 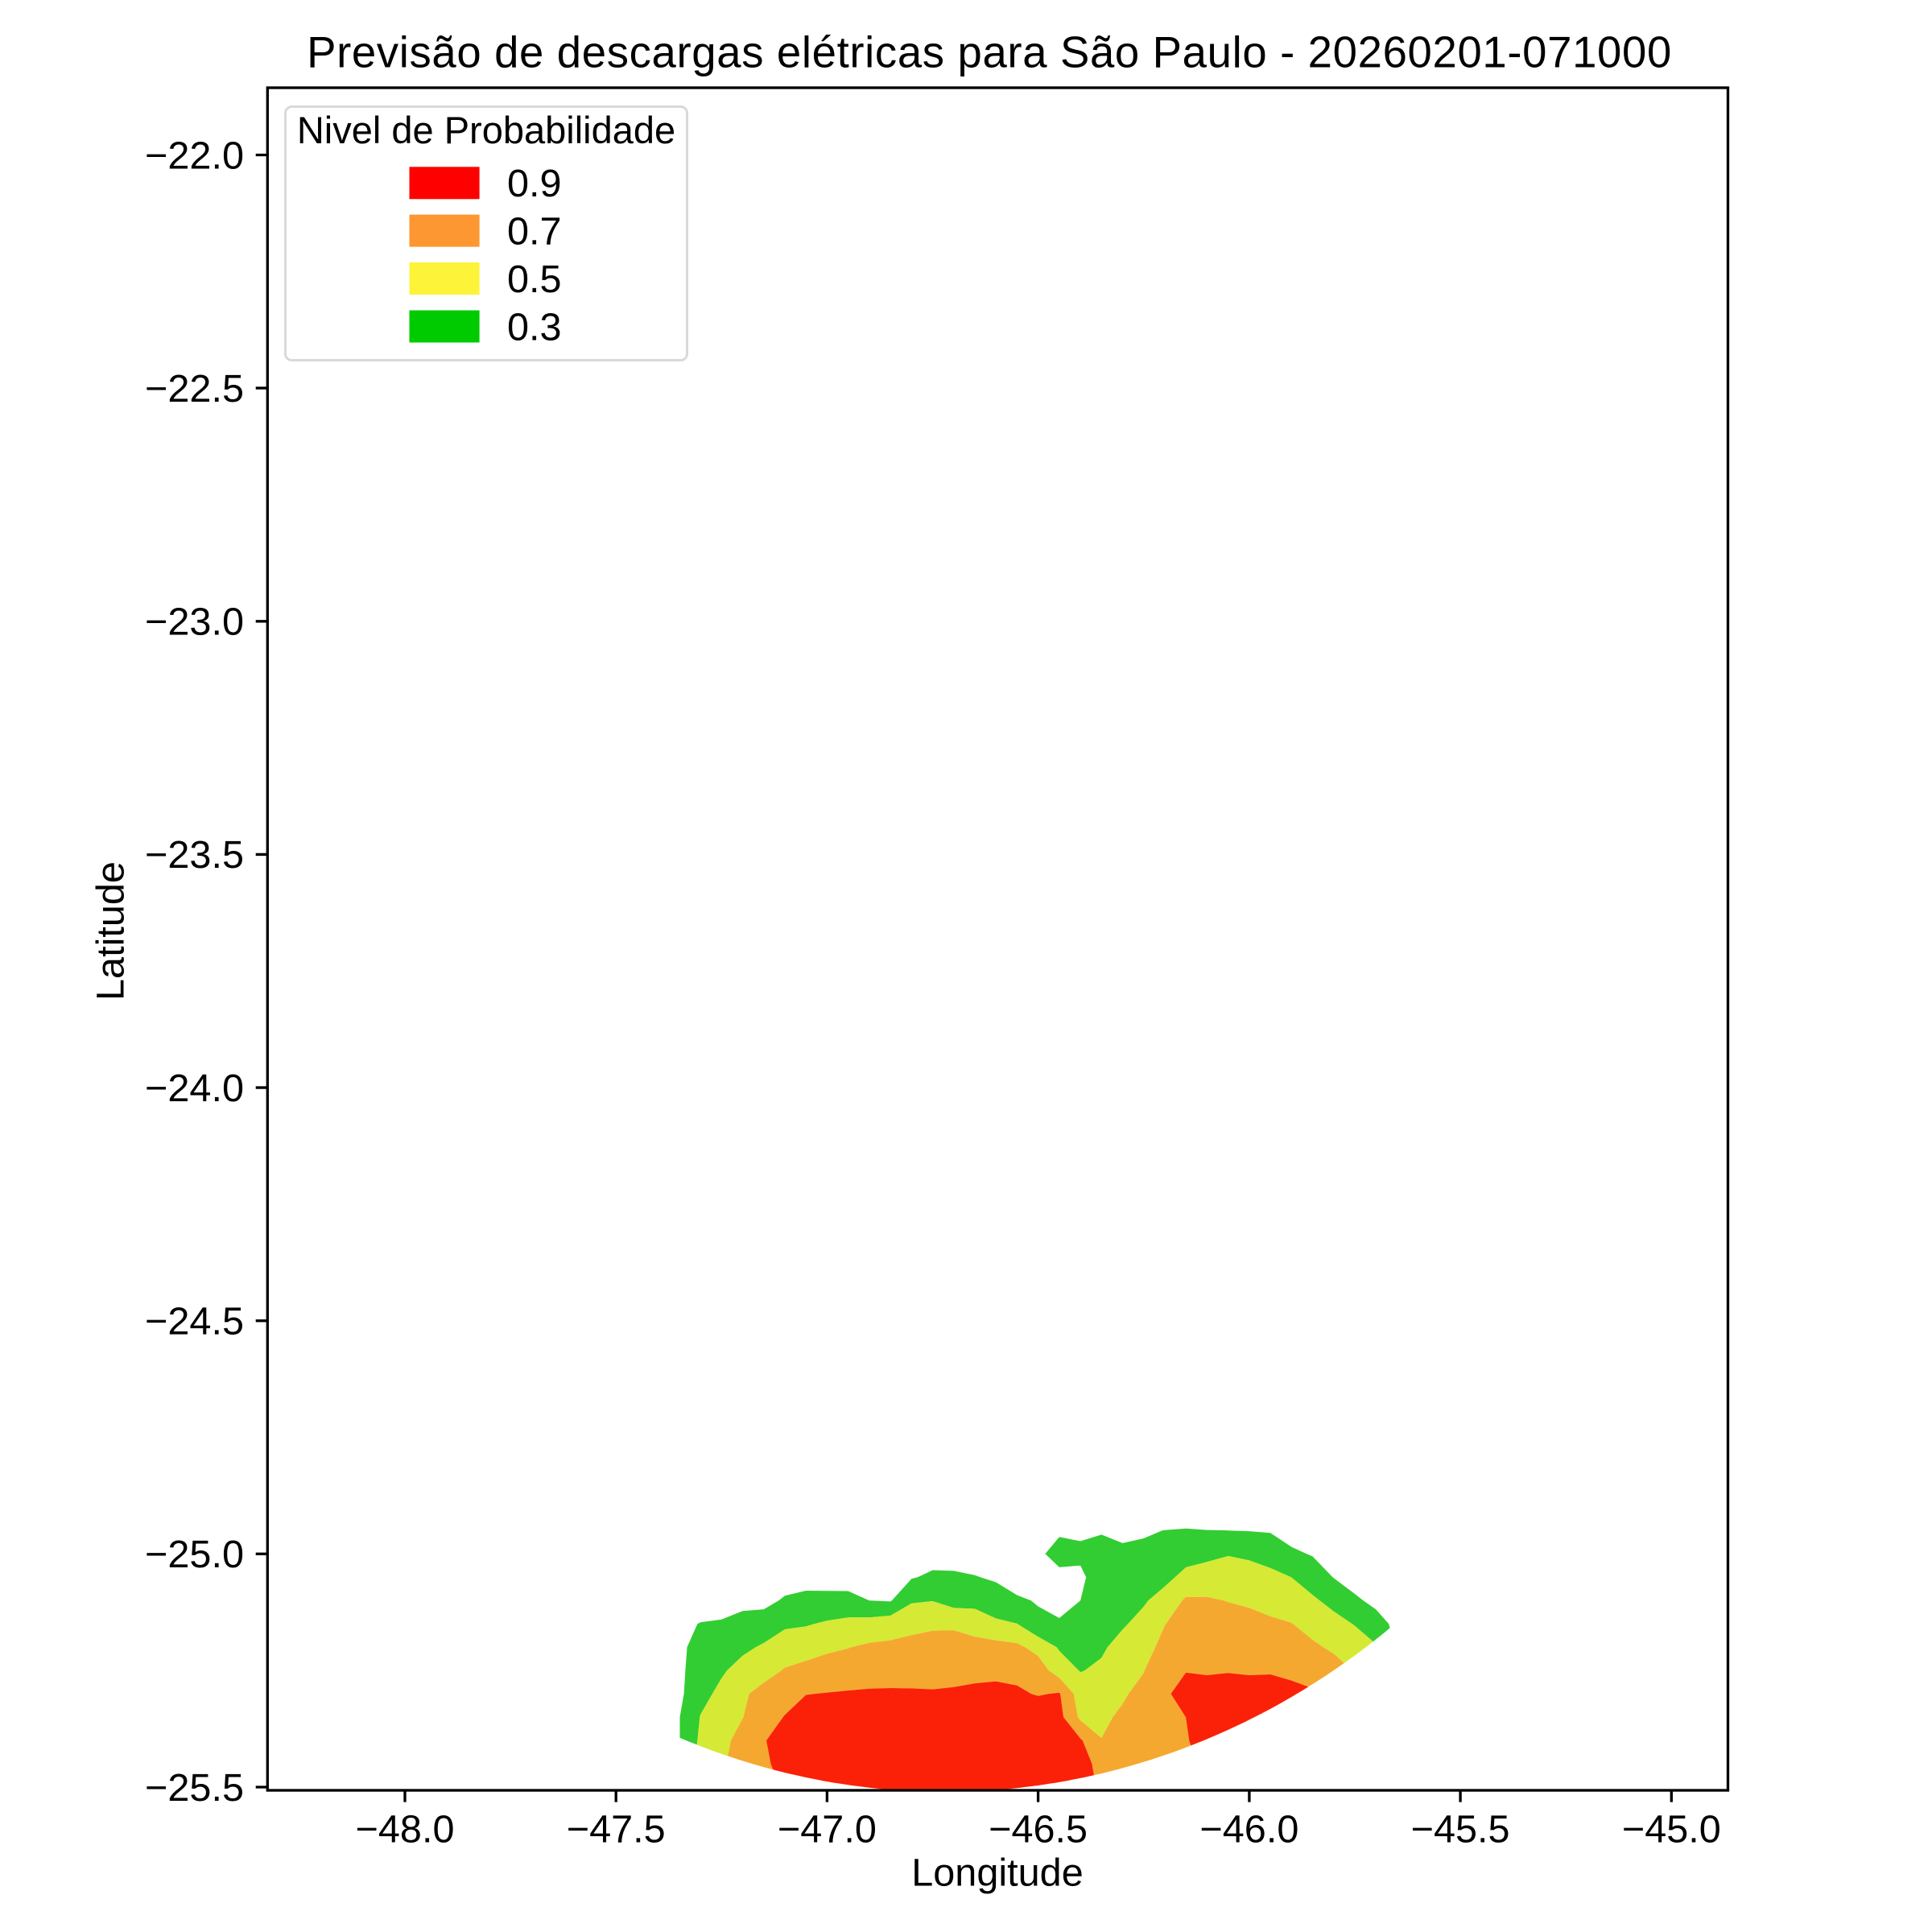 What do you see at coordinates (534, 279) in the screenshot?
I see `svg-text: 0.5` at bounding box center [534, 279].